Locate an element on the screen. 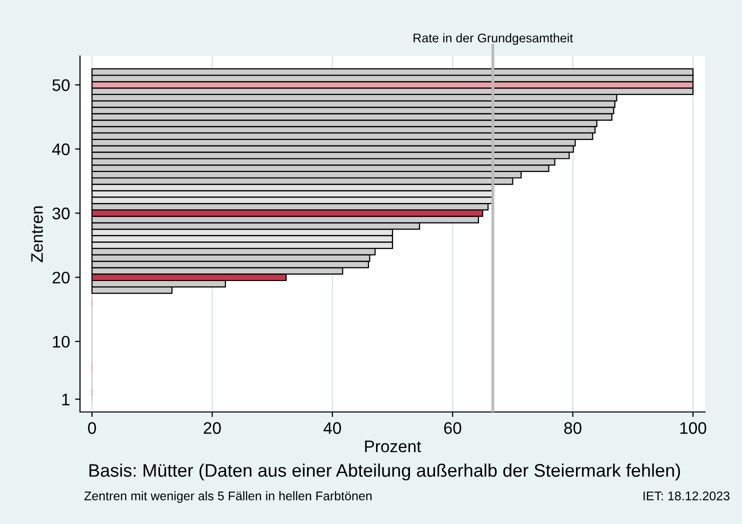 Image resolution: width=742 pixels, height=524 pixels. y-tick-label: 40 is located at coordinates (61, 149).